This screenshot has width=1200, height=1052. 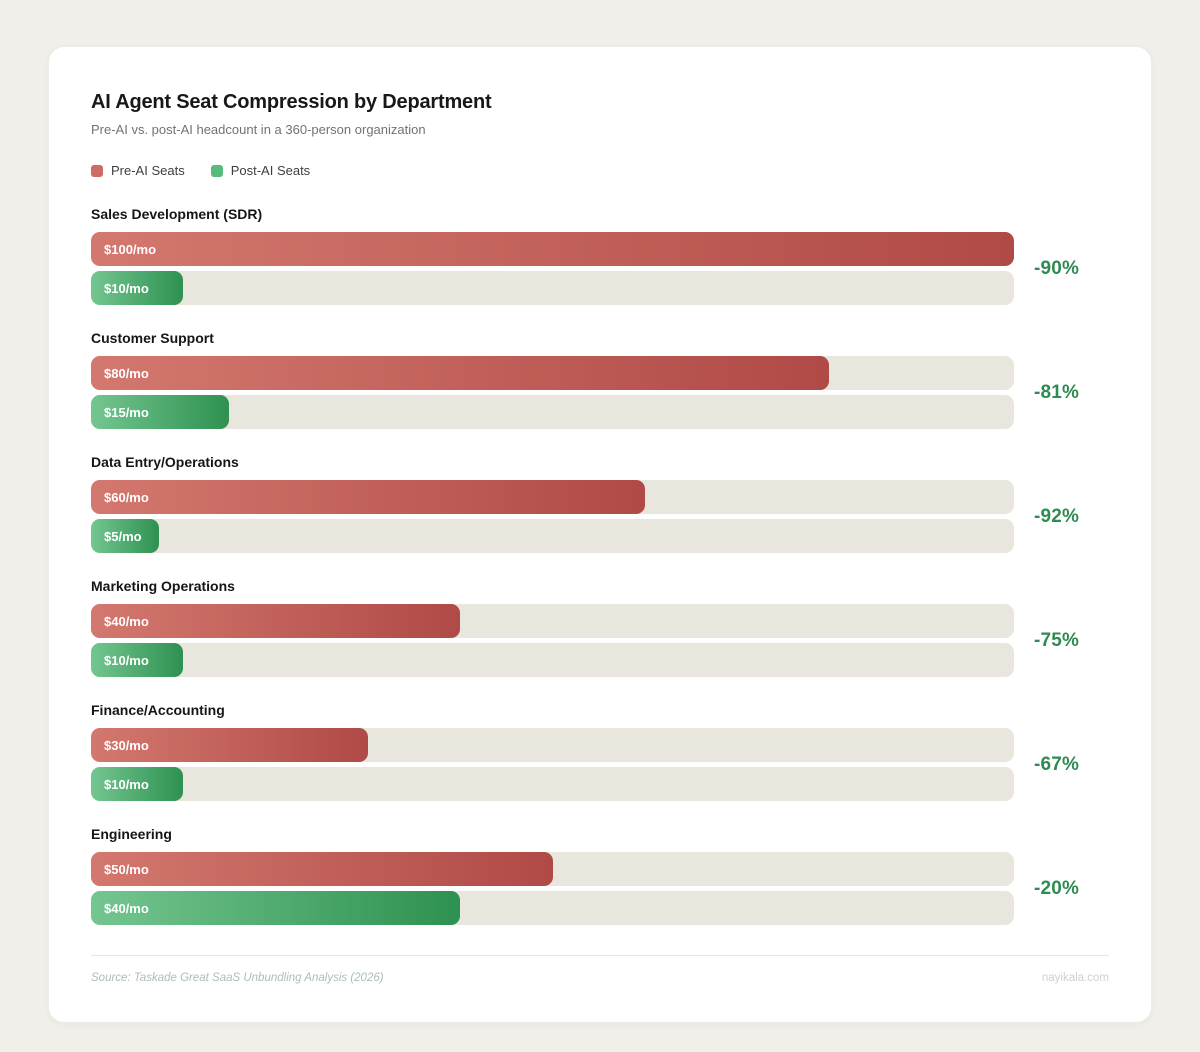 I want to click on pre-ai-bar-row: $100/mo, so click(x=552, y=249).